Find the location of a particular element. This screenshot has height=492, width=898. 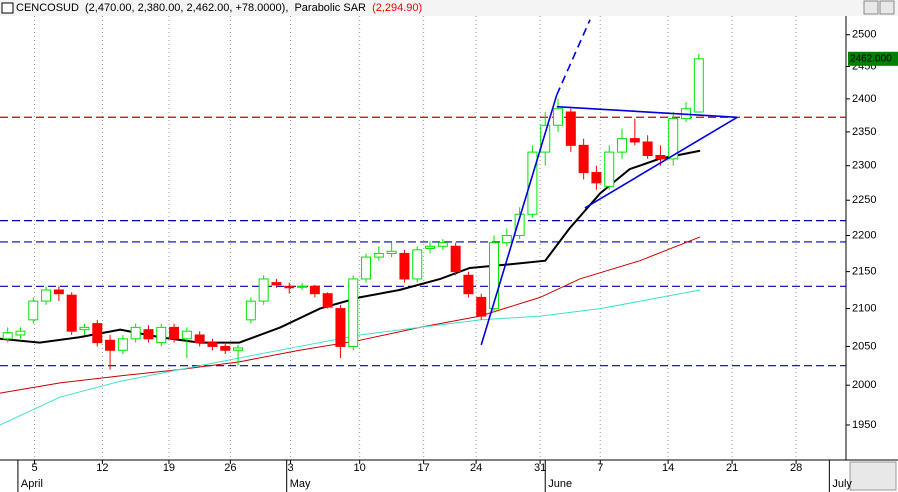

y-tick-label: 2250 is located at coordinates (864, 200).